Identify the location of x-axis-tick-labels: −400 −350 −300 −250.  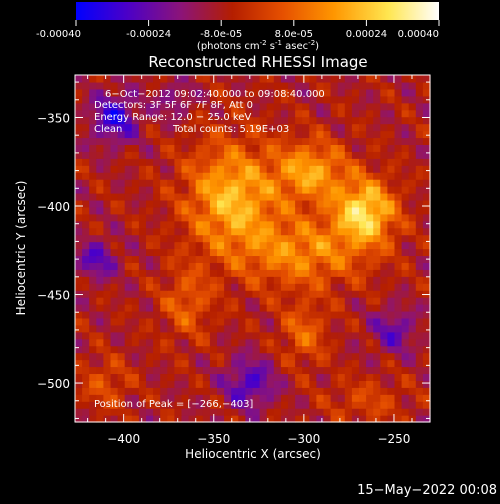
(258, 439).